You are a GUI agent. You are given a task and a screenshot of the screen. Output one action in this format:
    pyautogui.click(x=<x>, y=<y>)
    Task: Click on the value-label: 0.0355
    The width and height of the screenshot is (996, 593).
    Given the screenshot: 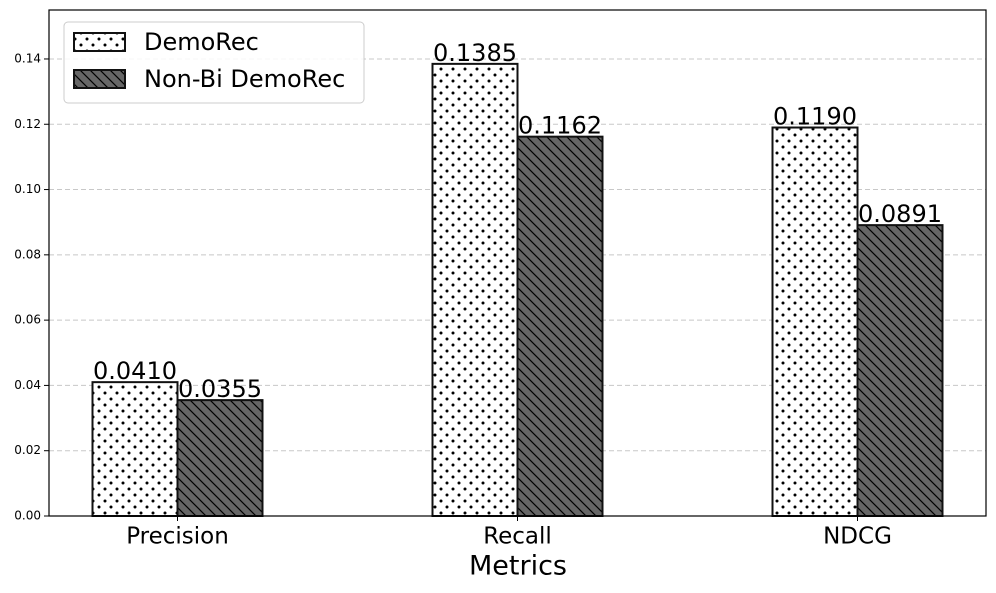 What is the action you would take?
    pyautogui.click(x=220, y=389)
    